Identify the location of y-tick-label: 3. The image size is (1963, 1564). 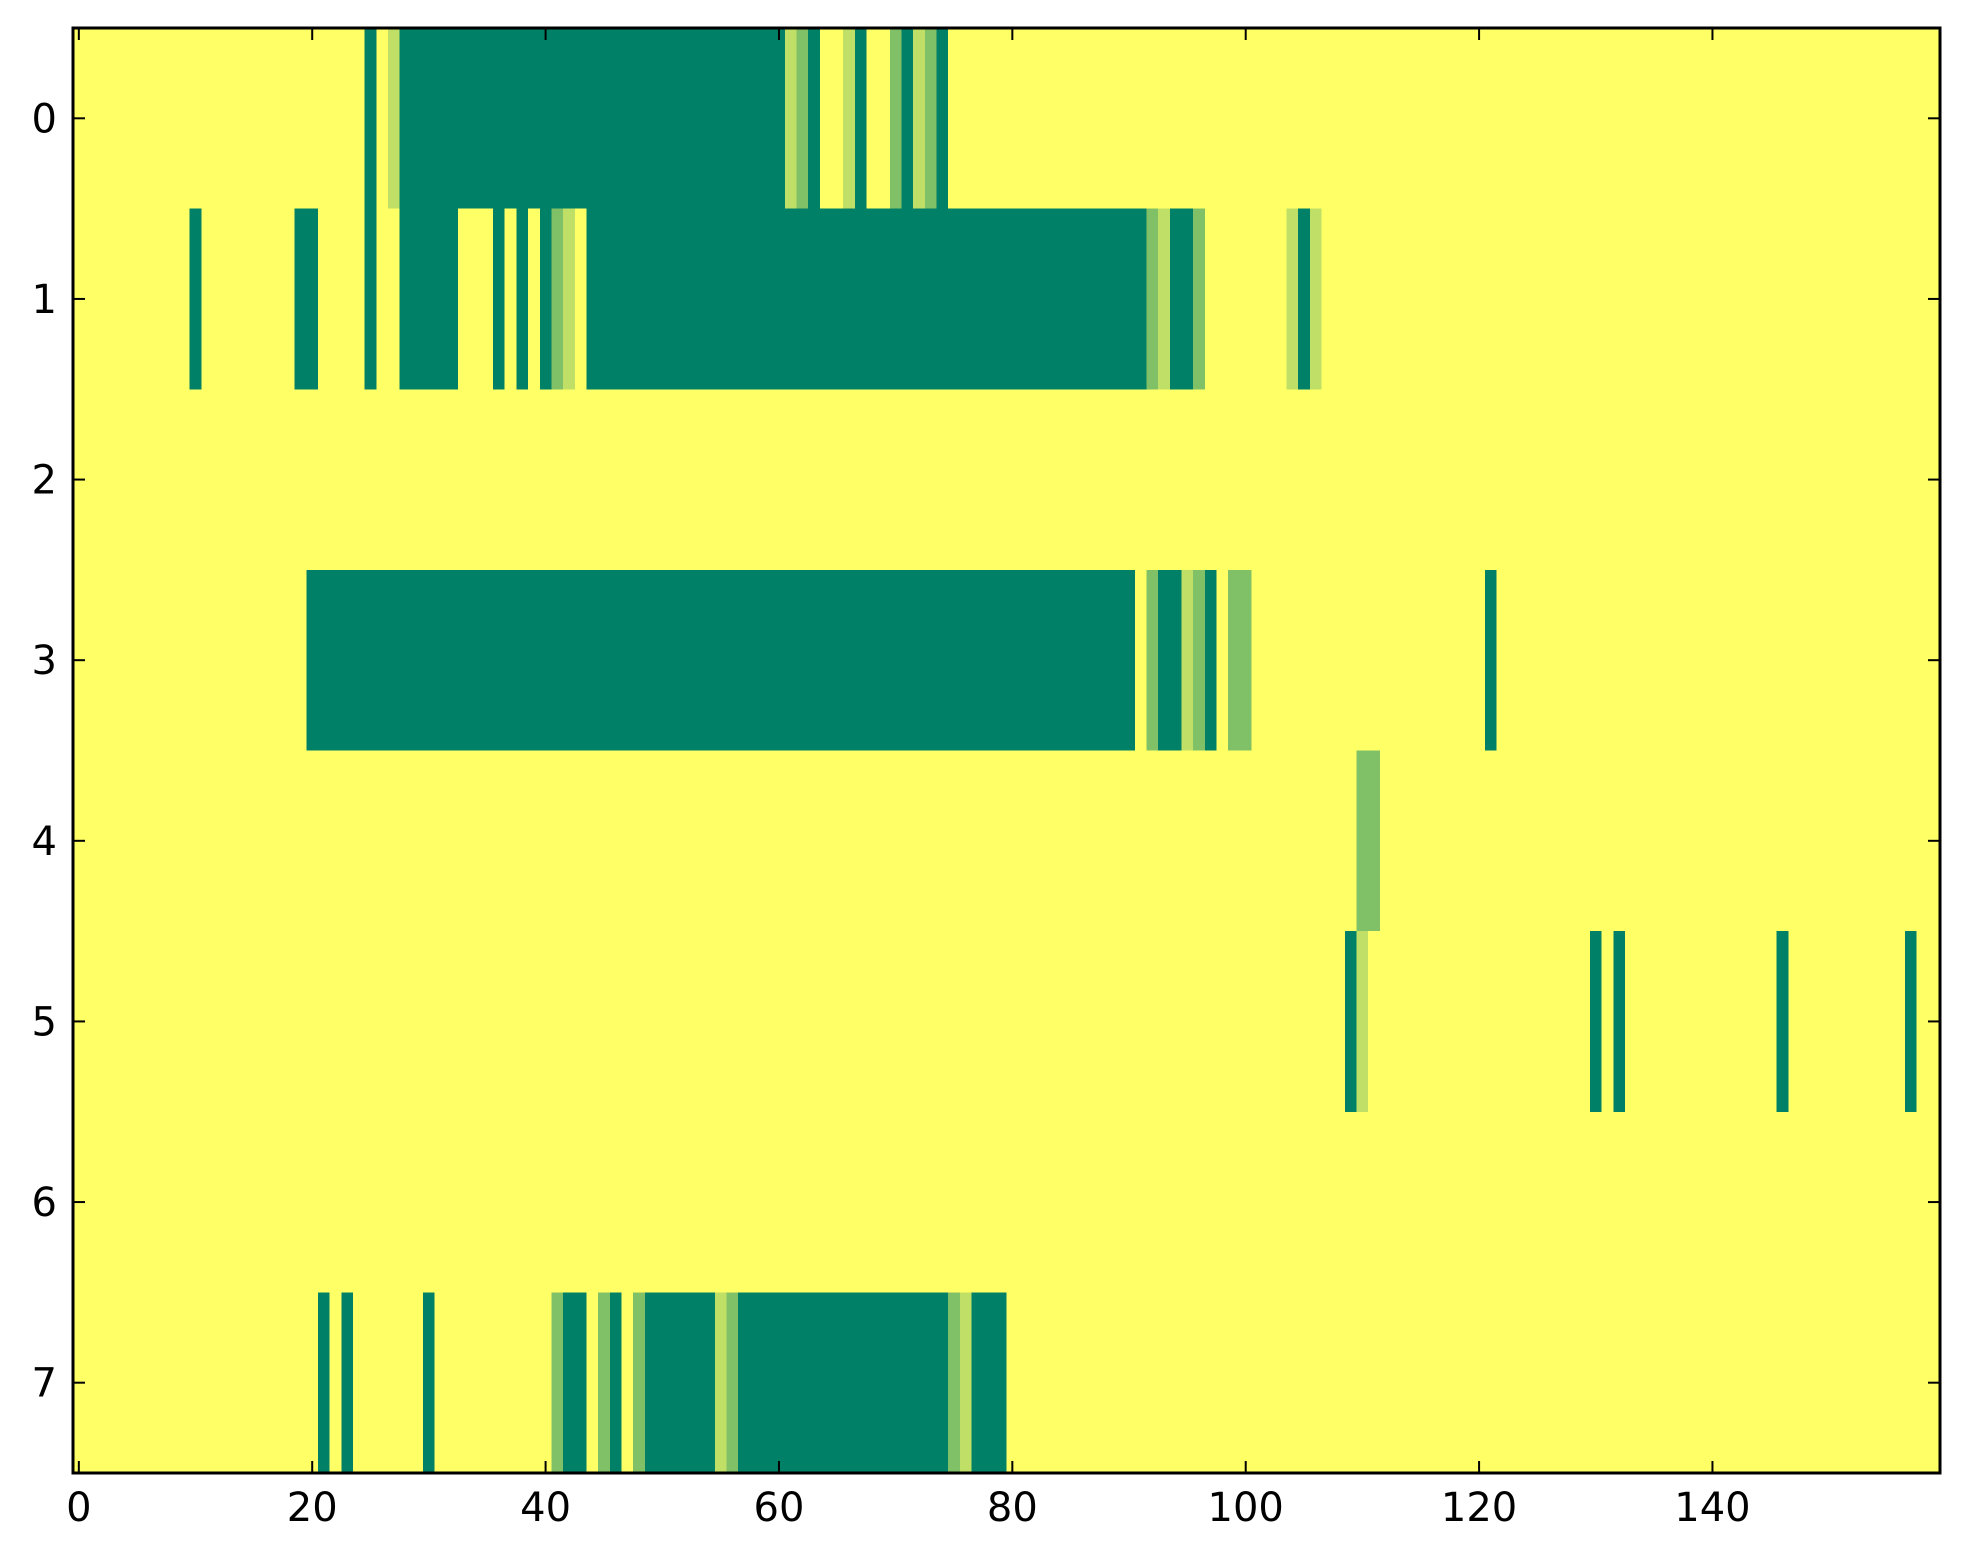
(44, 661).